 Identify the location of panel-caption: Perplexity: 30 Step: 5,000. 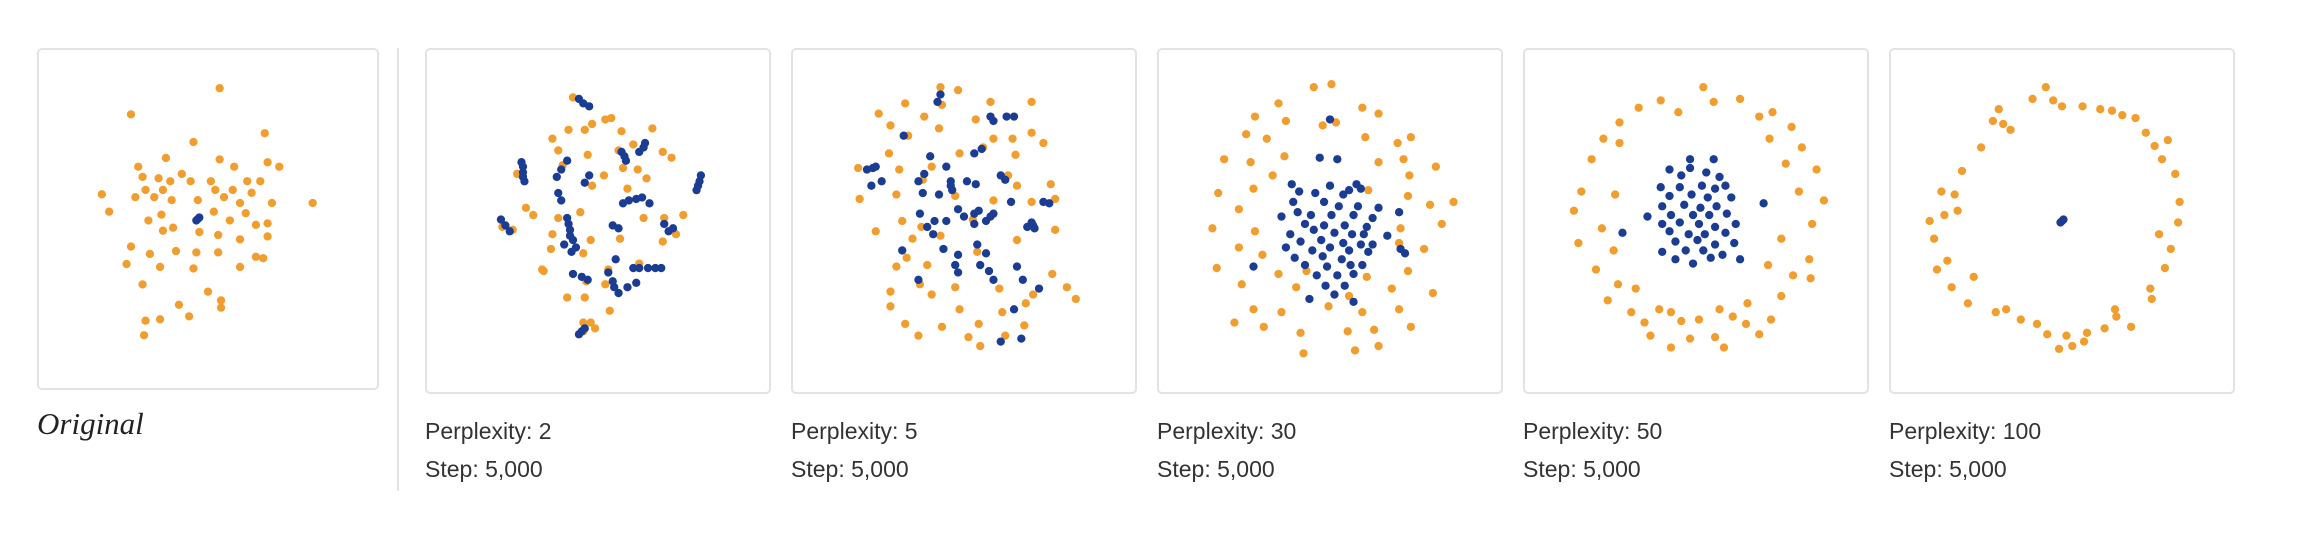
(1226, 450).